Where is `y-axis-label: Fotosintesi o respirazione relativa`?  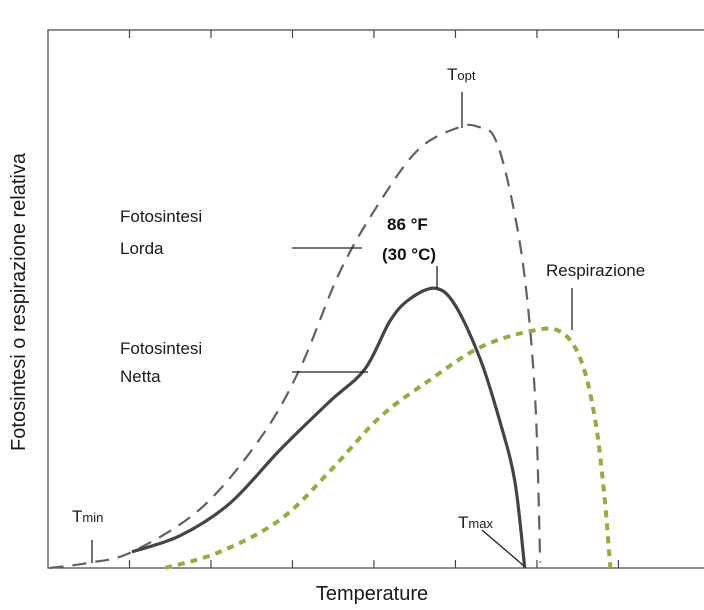 y-axis-label: Fotosintesi o respirazione relativa is located at coordinates (19, 301).